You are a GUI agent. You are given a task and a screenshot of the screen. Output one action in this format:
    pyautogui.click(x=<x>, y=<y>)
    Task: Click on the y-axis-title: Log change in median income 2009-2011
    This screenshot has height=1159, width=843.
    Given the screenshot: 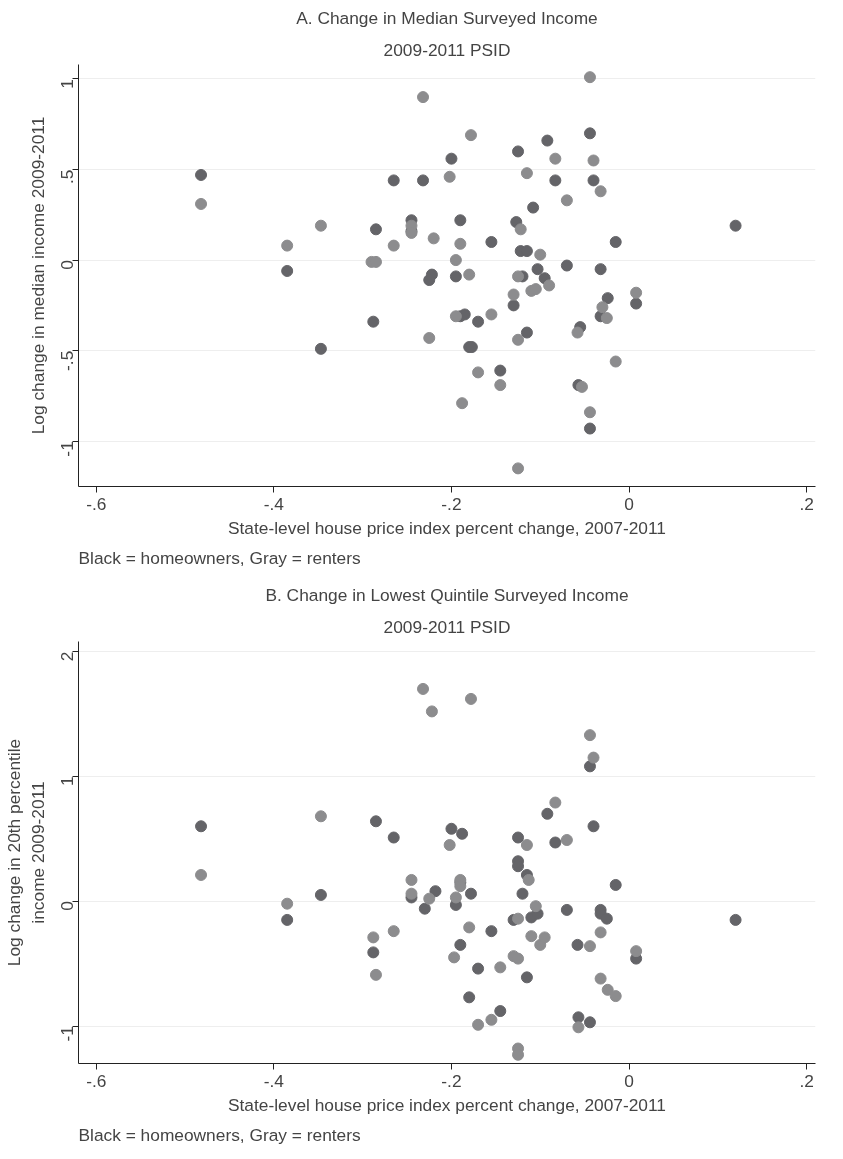 What is the action you would take?
    pyautogui.click(x=37, y=275)
    